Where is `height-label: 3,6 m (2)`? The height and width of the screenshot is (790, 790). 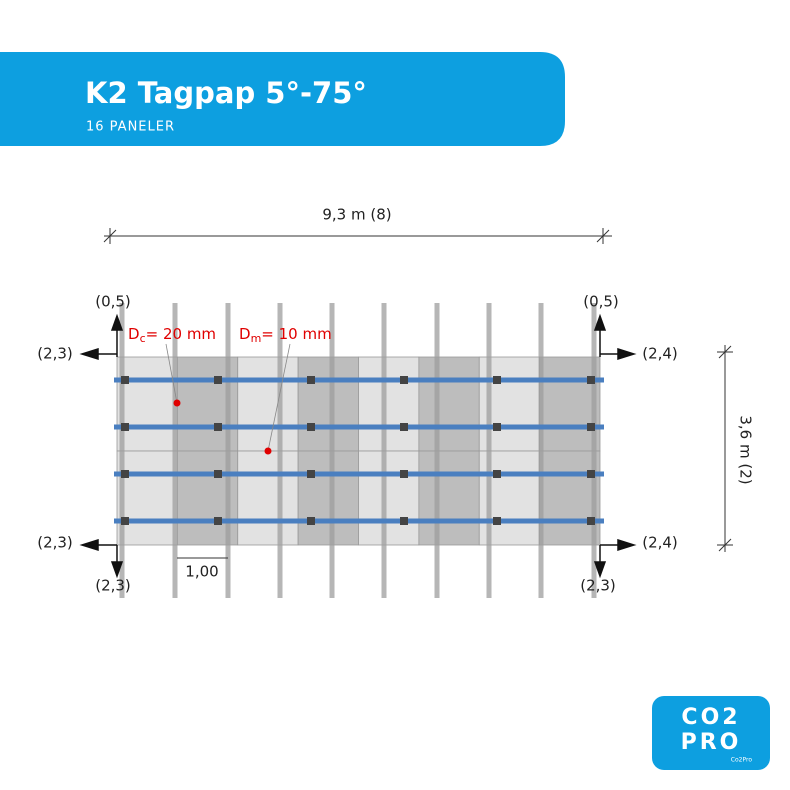 height-label: 3,6 m (2) is located at coordinates (746, 449).